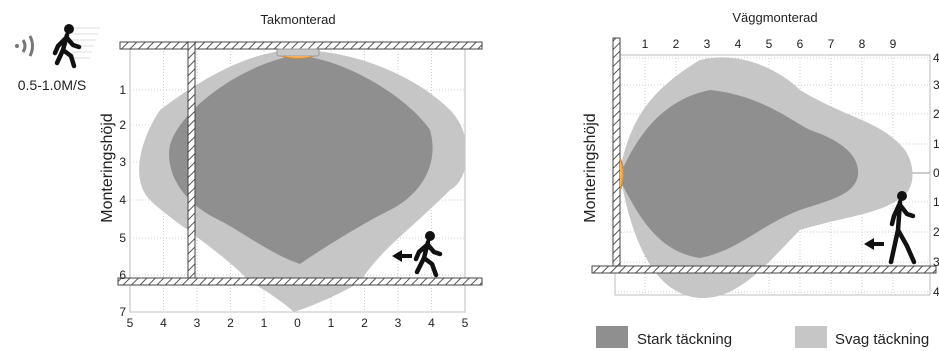 This screenshot has height=351, width=939. What do you see at coordinates (684, 339) in the screenshot?
I see `legend-strong-label: Stark täckning` at bounding box center [684, 339].